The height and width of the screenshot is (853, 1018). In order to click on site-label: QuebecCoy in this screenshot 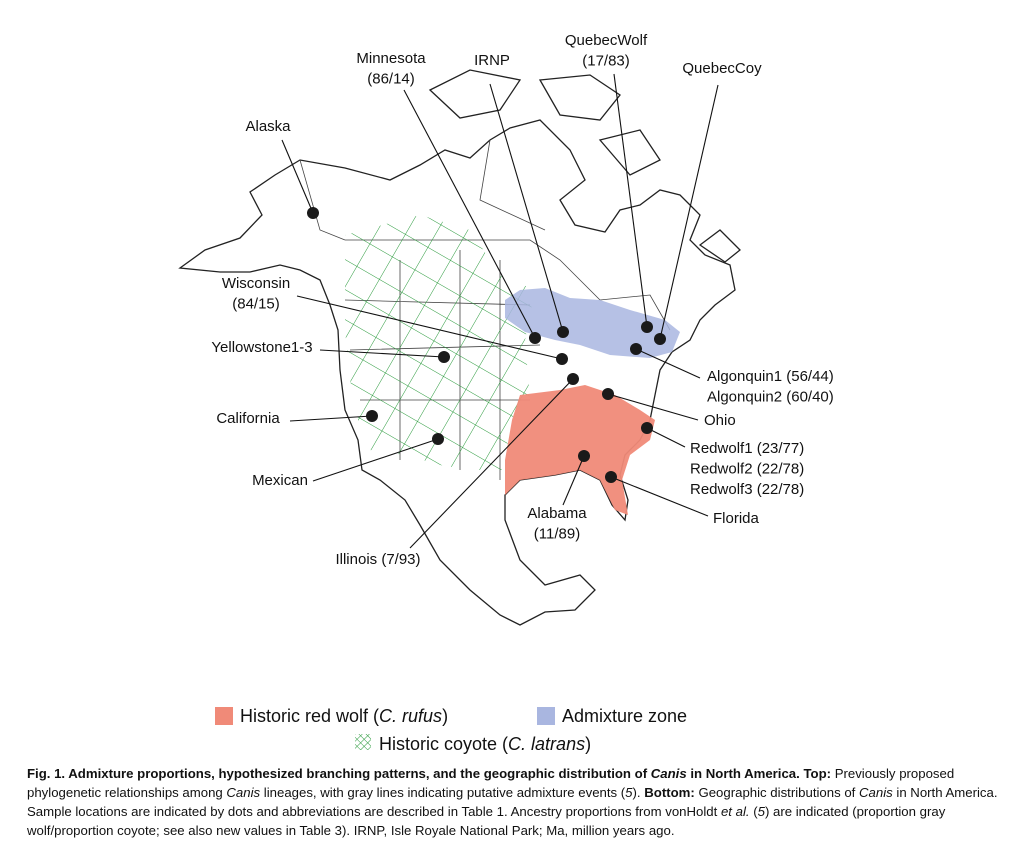, I will do `click(722, 68)`.